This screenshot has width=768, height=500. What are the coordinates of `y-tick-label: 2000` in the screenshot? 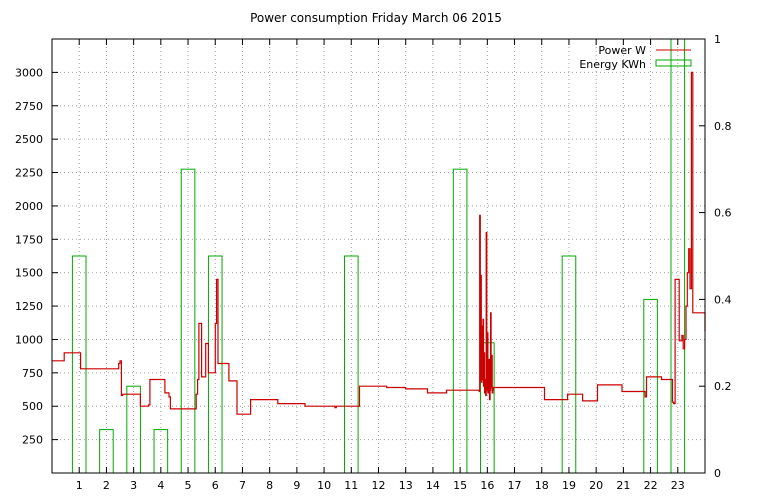 It's located at (29, 206).